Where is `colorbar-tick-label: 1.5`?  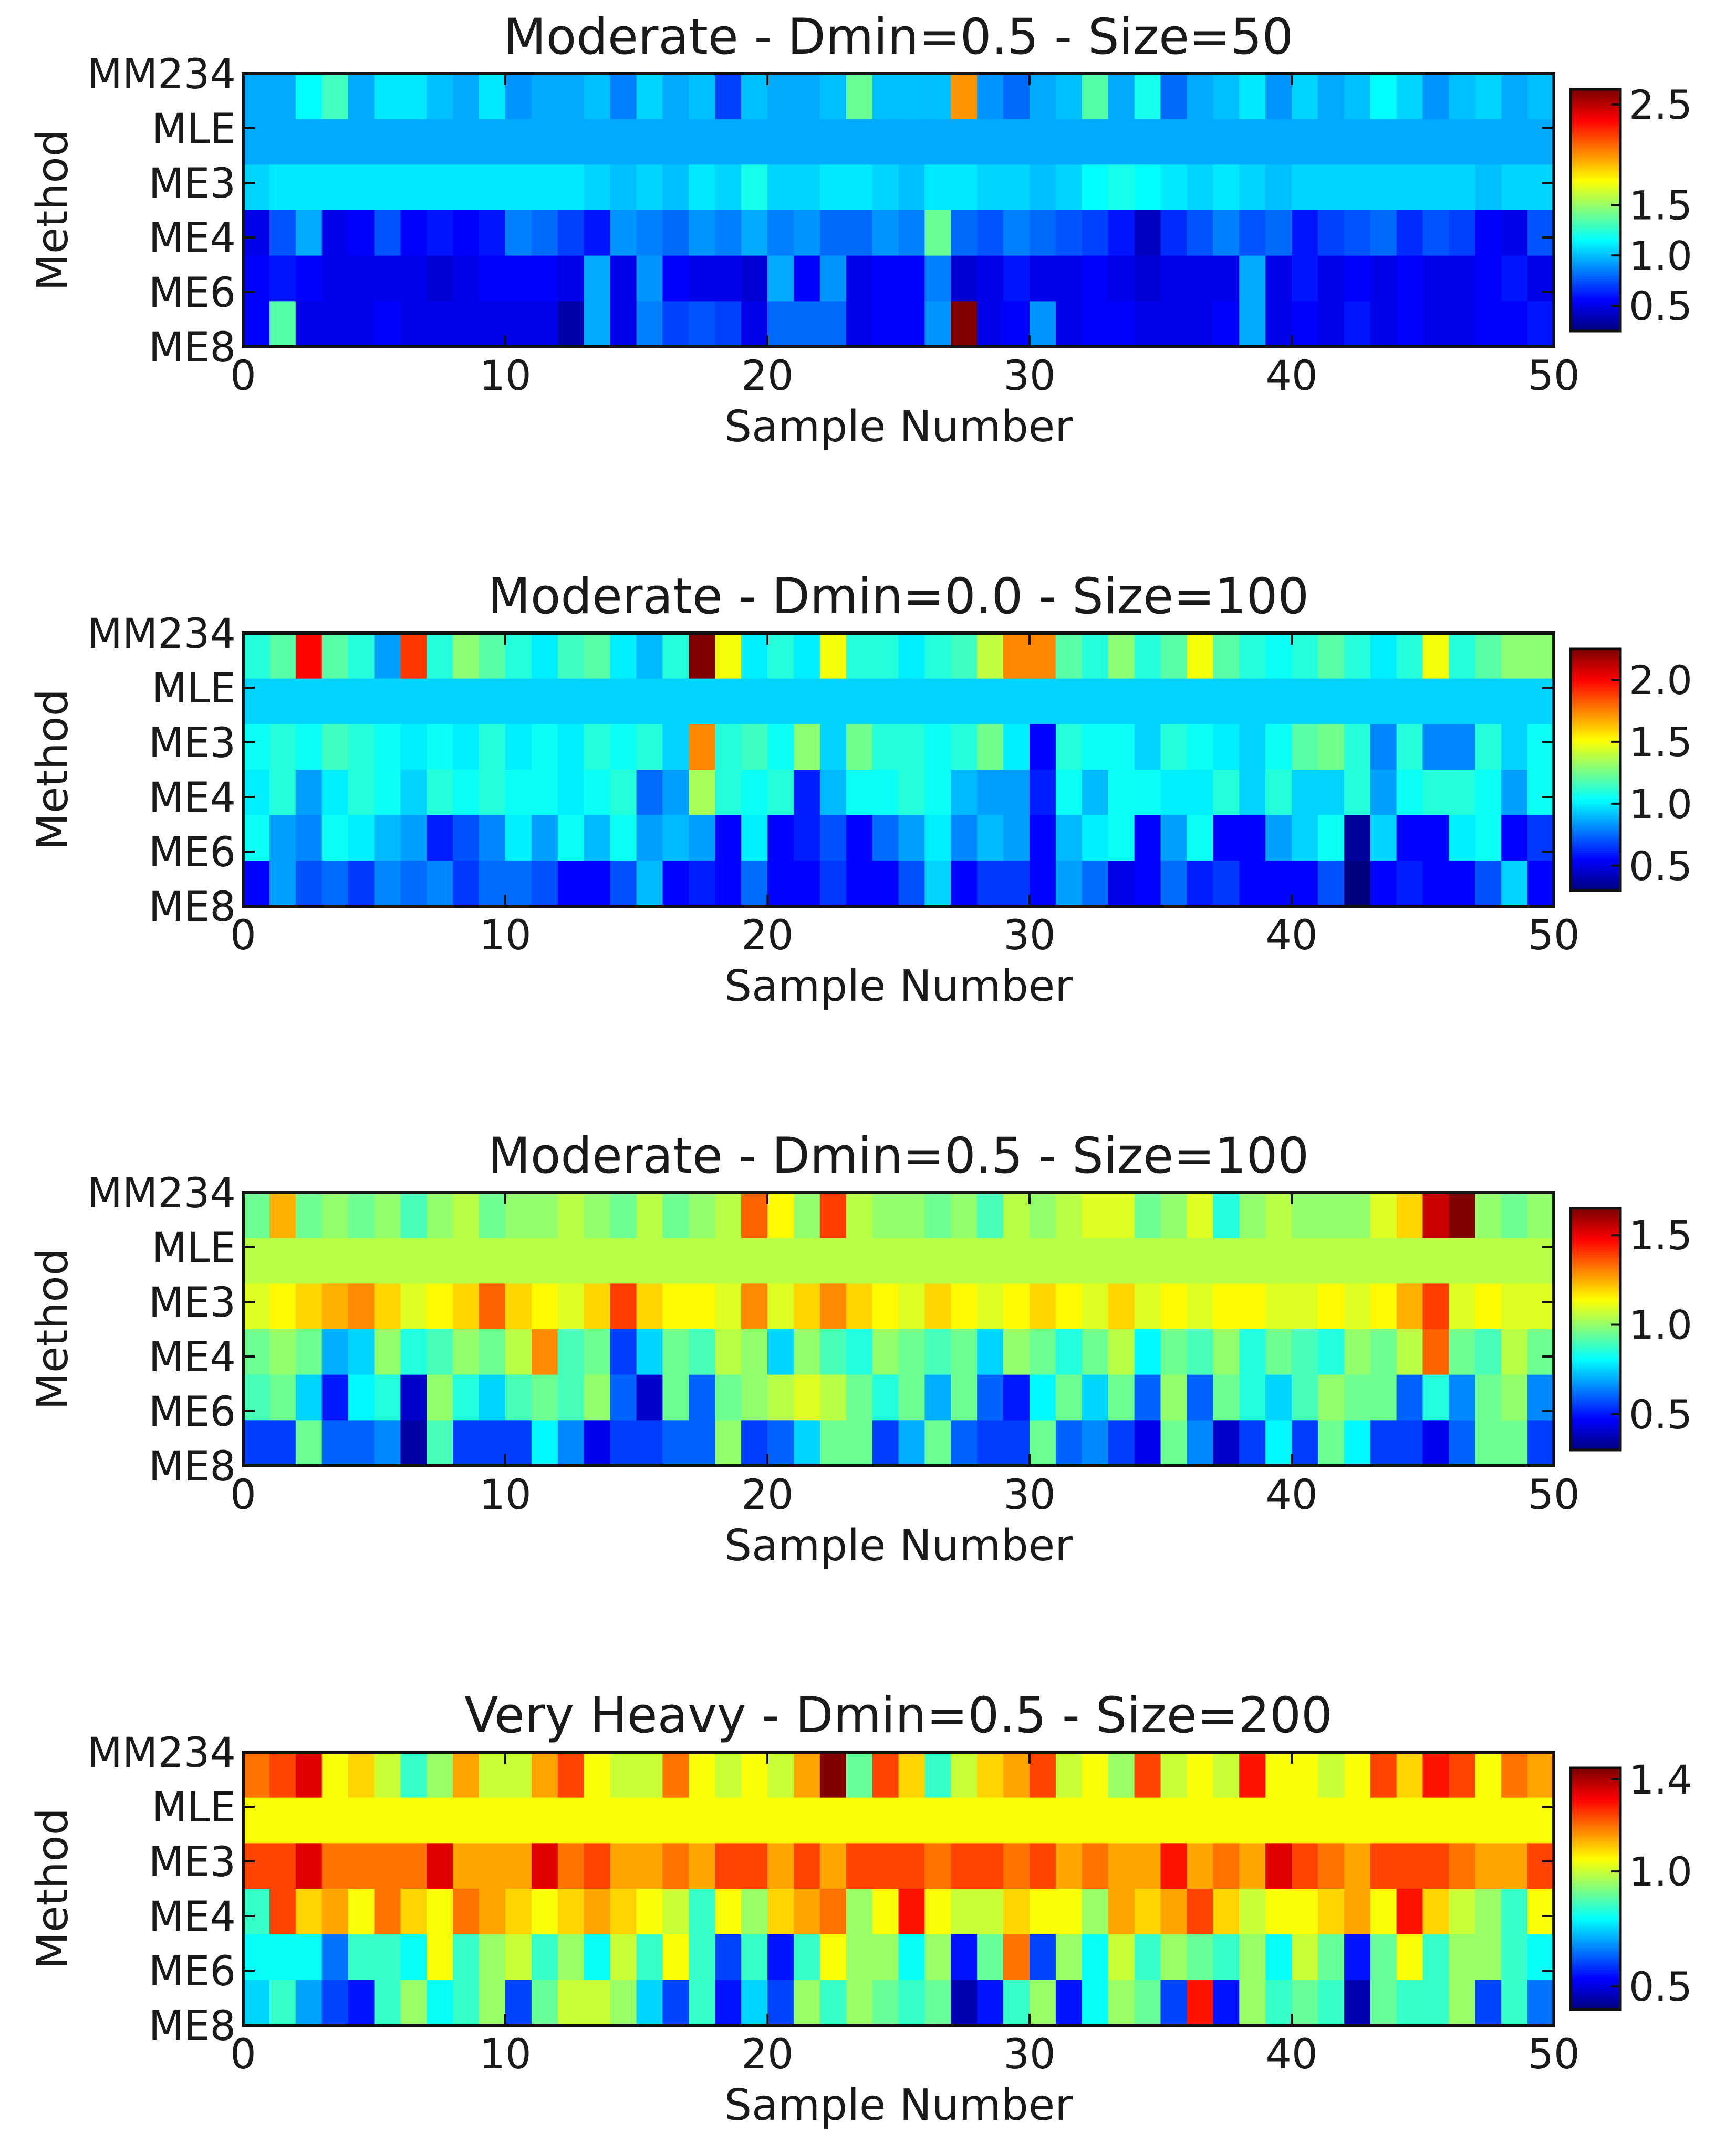
colorbar-tick-label: 1.5 is located at coordinates (1661, 205).